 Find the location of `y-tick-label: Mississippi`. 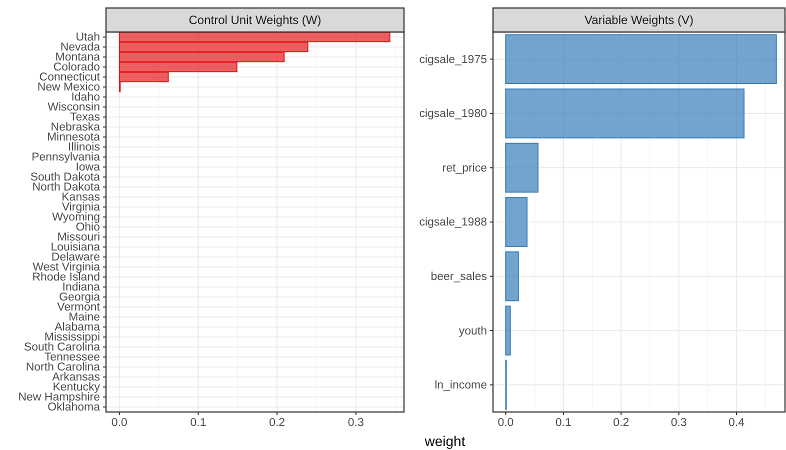

y-tick-label: Mississippi is located at coordinates (72, 338).